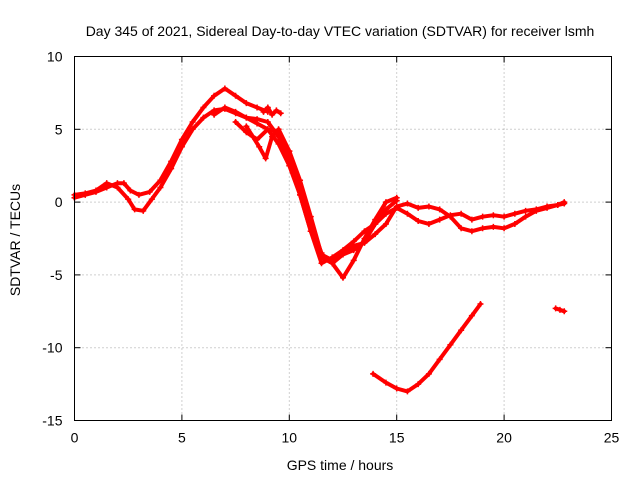 Image resolution: width=640 pixels, height=480 pixels. I want to click on y-tick-label: 10, so click(55, 57).